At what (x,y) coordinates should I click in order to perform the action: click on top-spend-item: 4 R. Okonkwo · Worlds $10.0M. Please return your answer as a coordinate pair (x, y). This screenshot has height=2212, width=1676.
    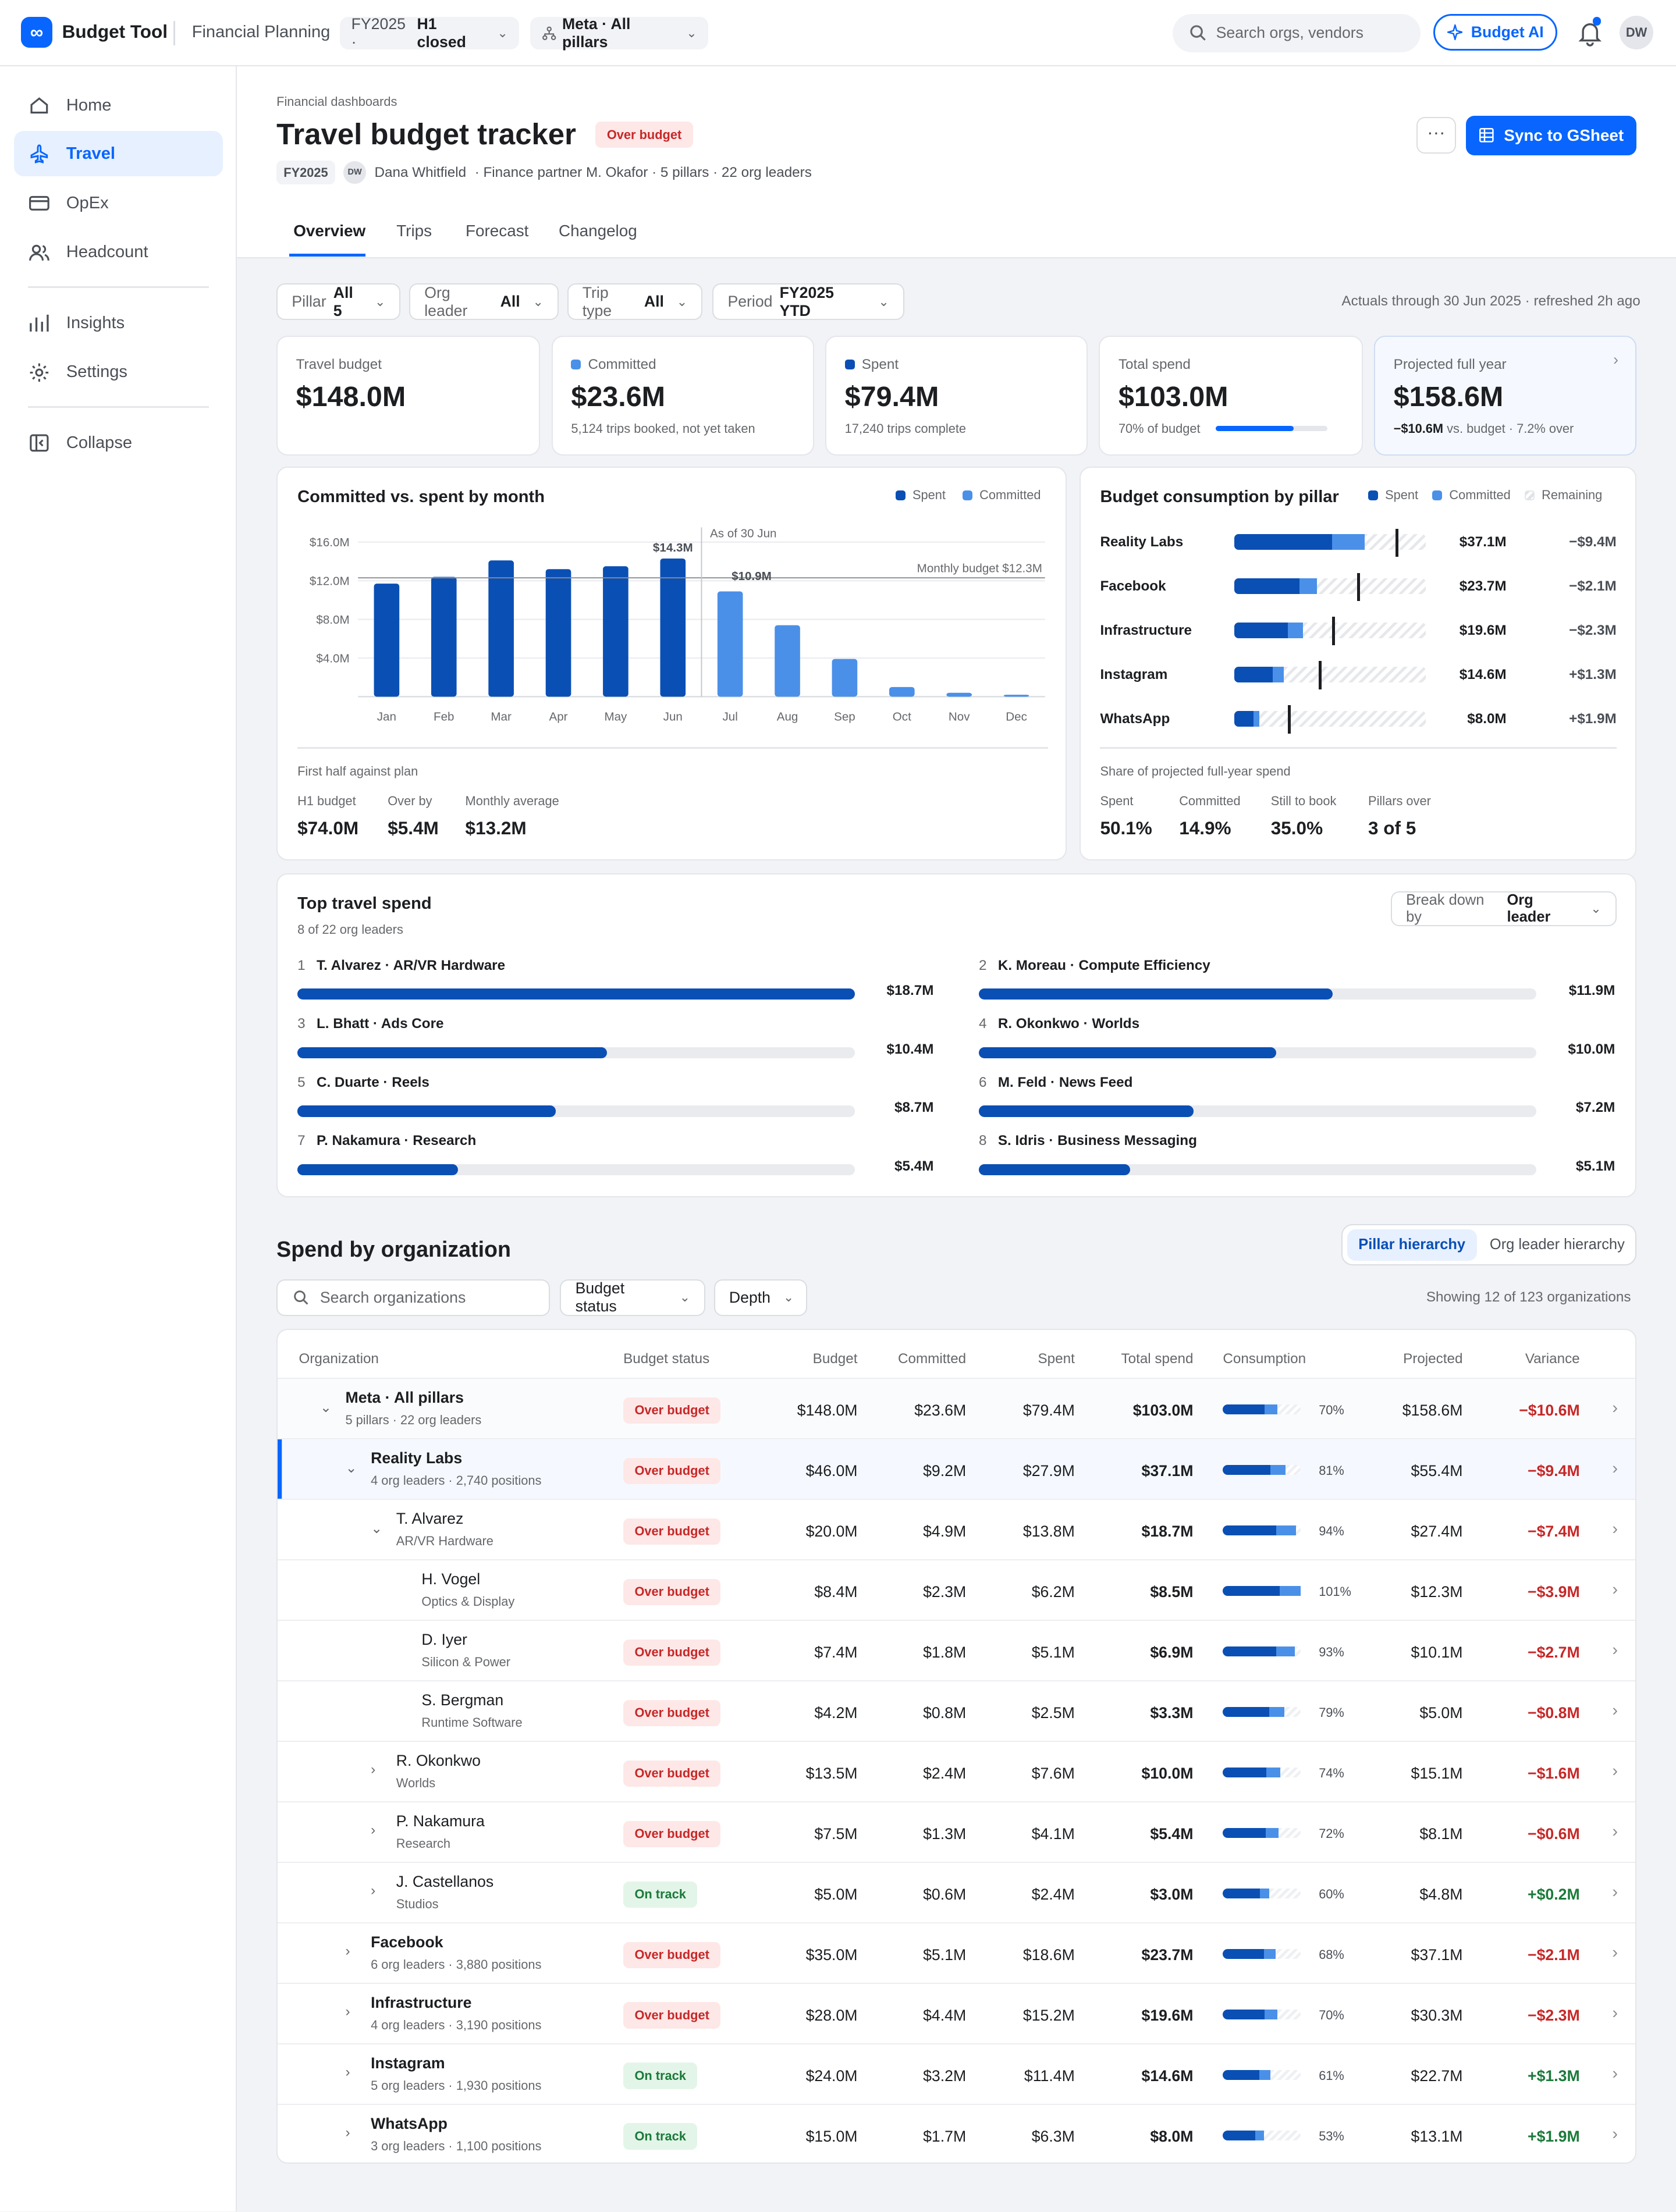
    Looking at the image, I should click on (1296, 1044).